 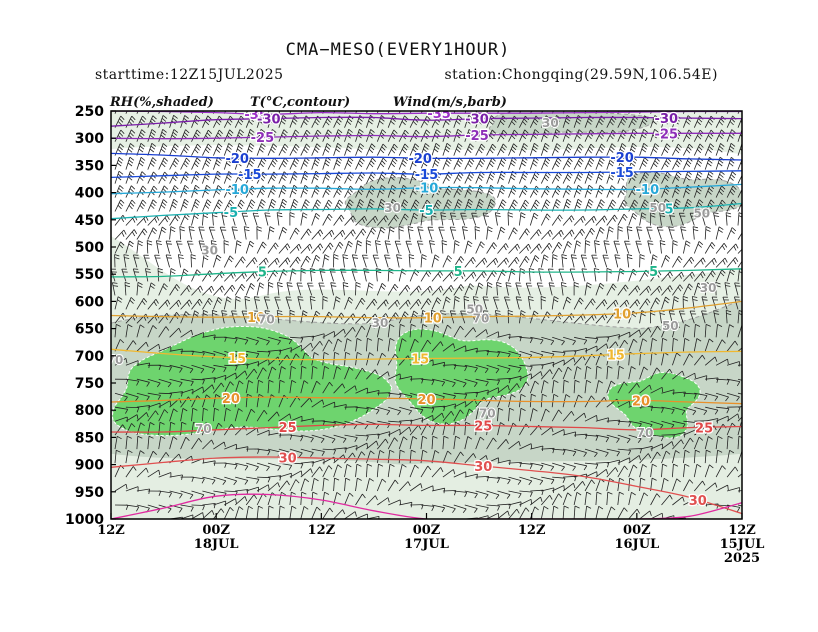 I want to click on temperature-contour-label: -20, so click(x=420, y=159).